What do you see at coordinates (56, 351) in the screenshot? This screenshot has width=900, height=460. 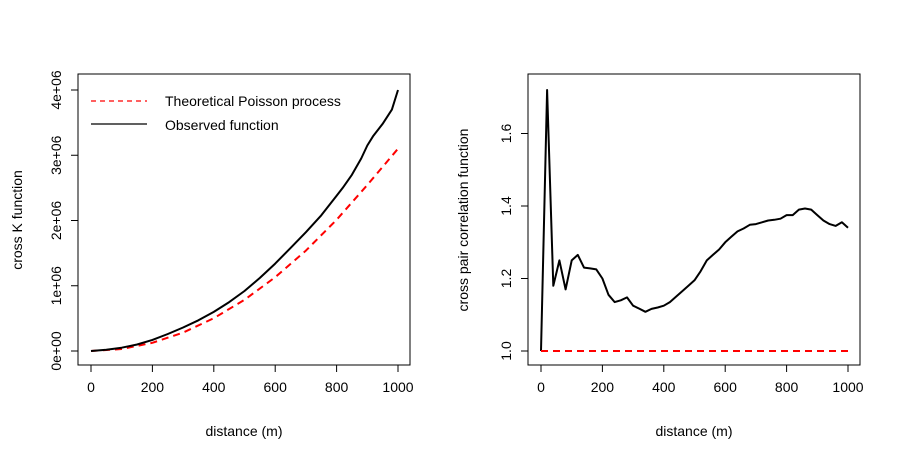 I see `y-tick-label: 0e+00` at bounding box center [56, 351].